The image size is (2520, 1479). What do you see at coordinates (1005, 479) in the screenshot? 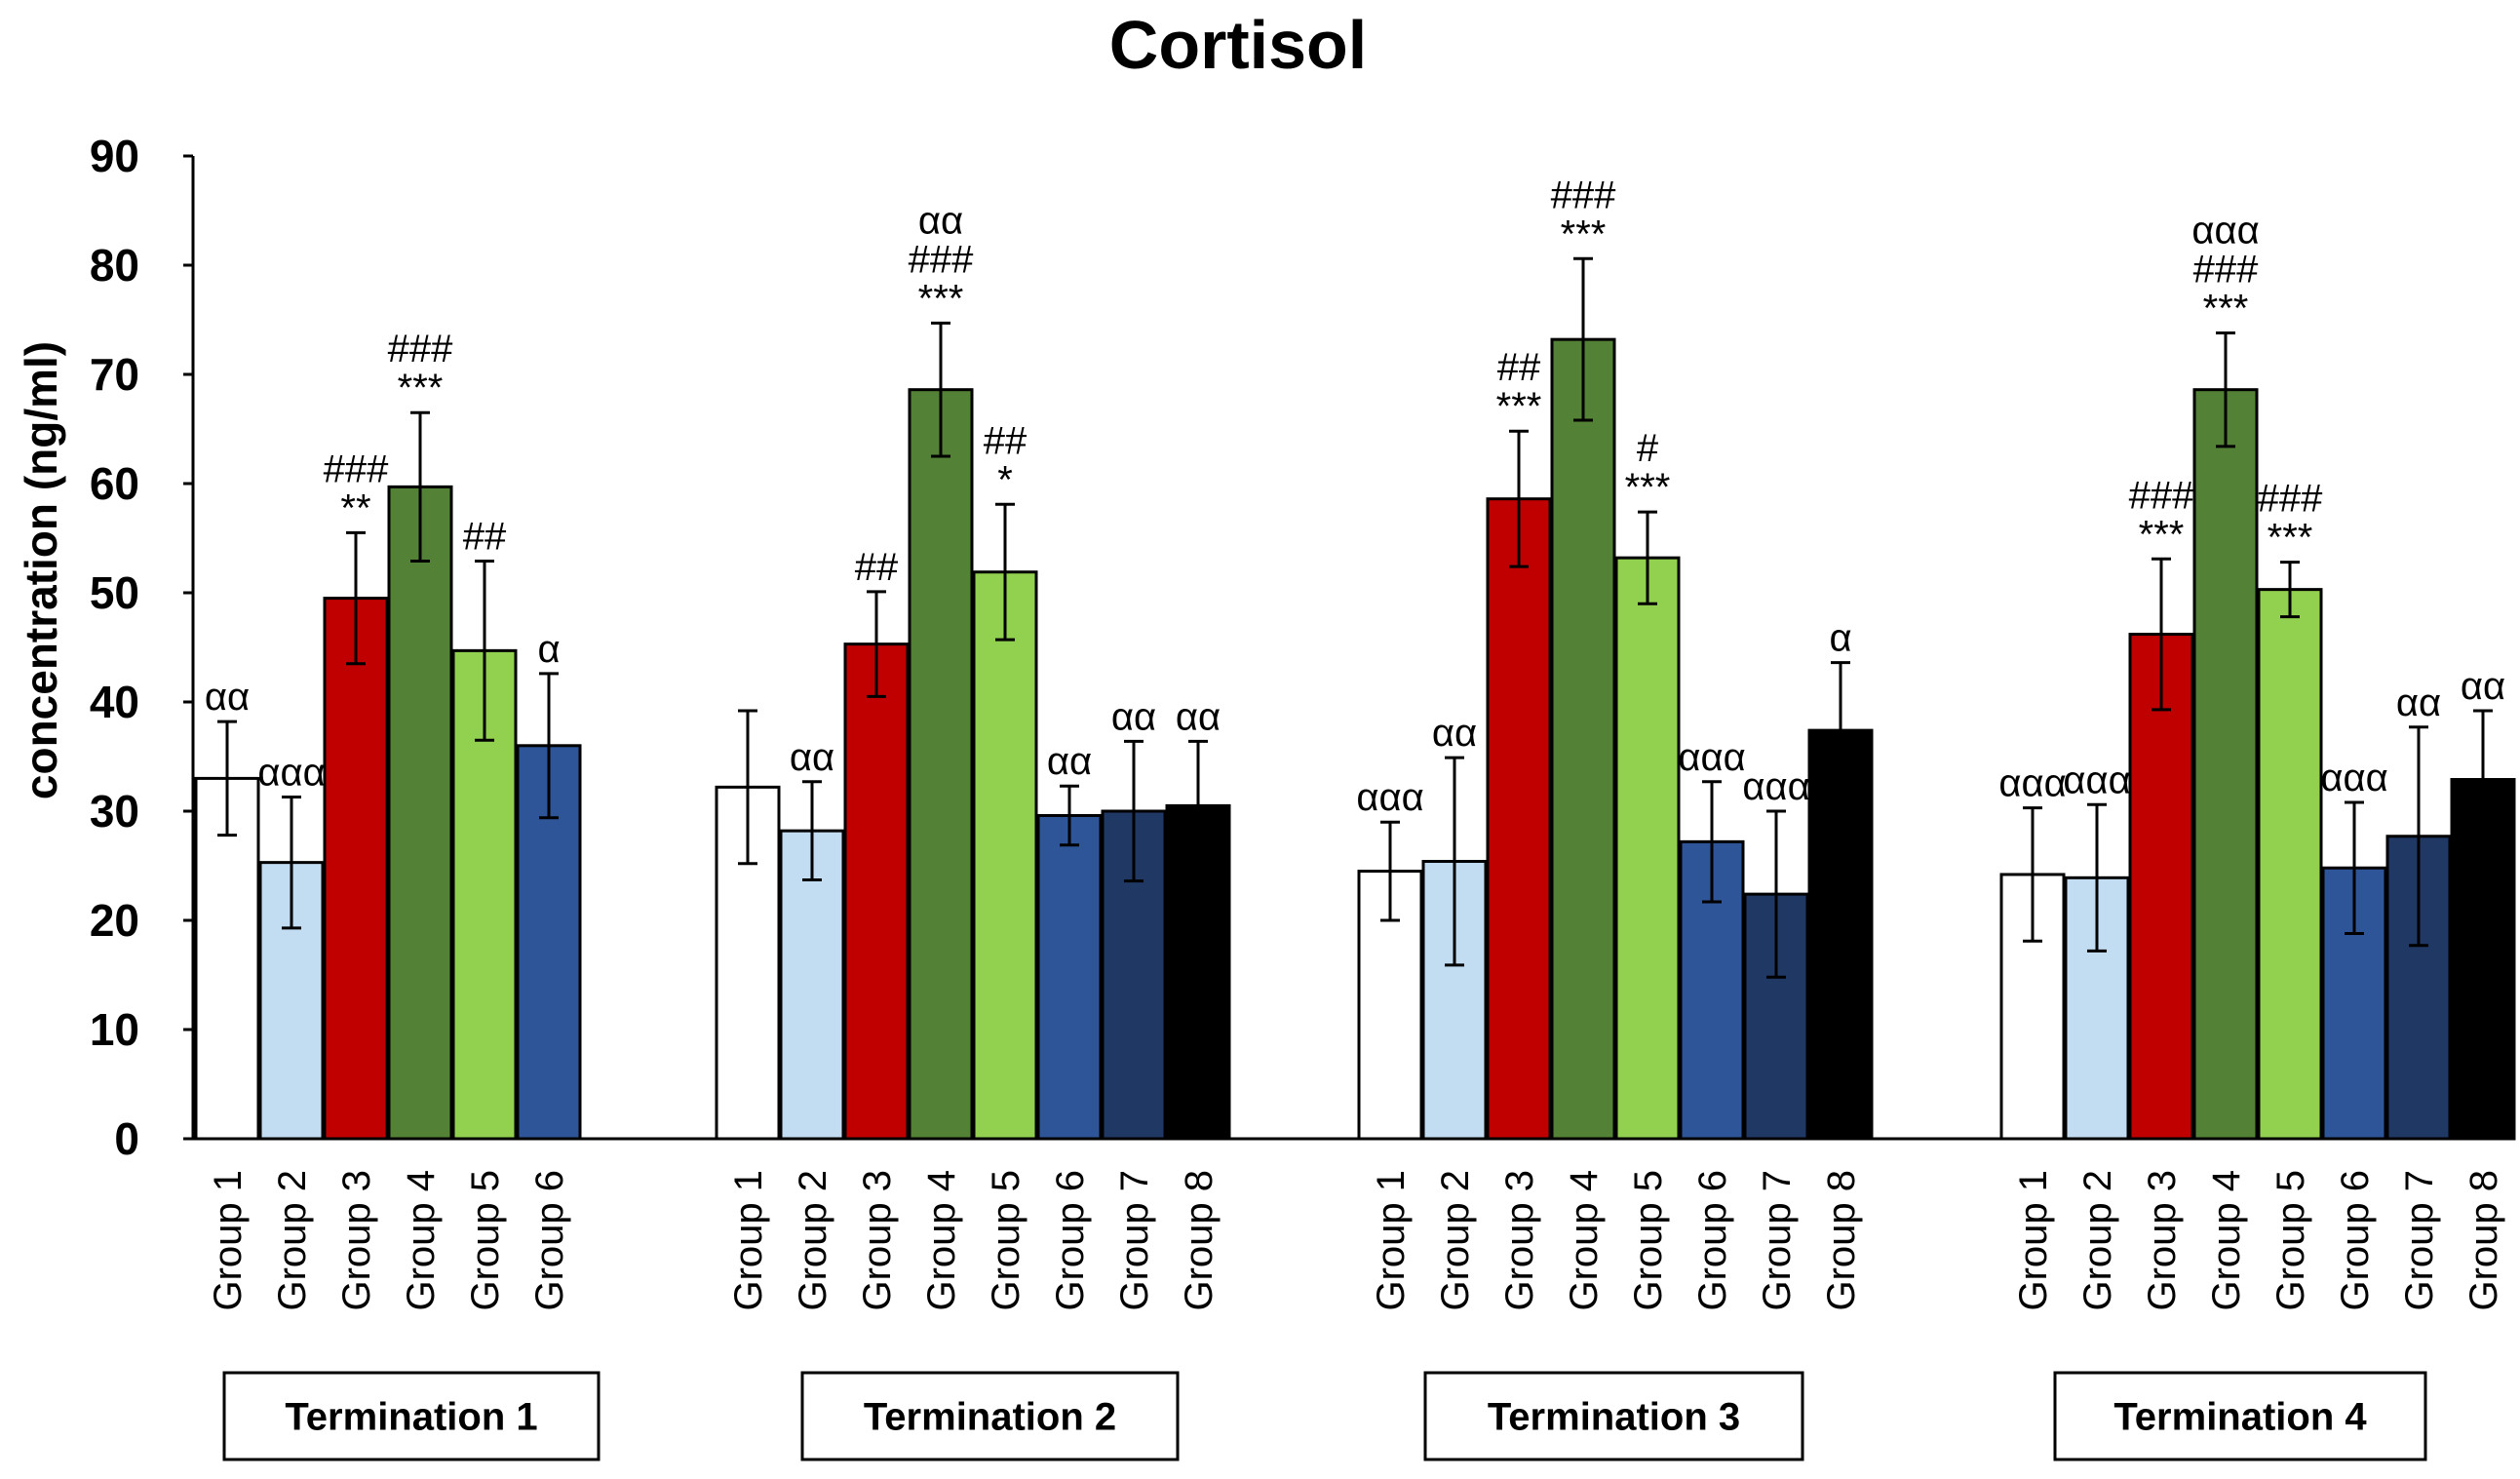
I see `significance-annotation: *` at bounding box center [1005, 479].